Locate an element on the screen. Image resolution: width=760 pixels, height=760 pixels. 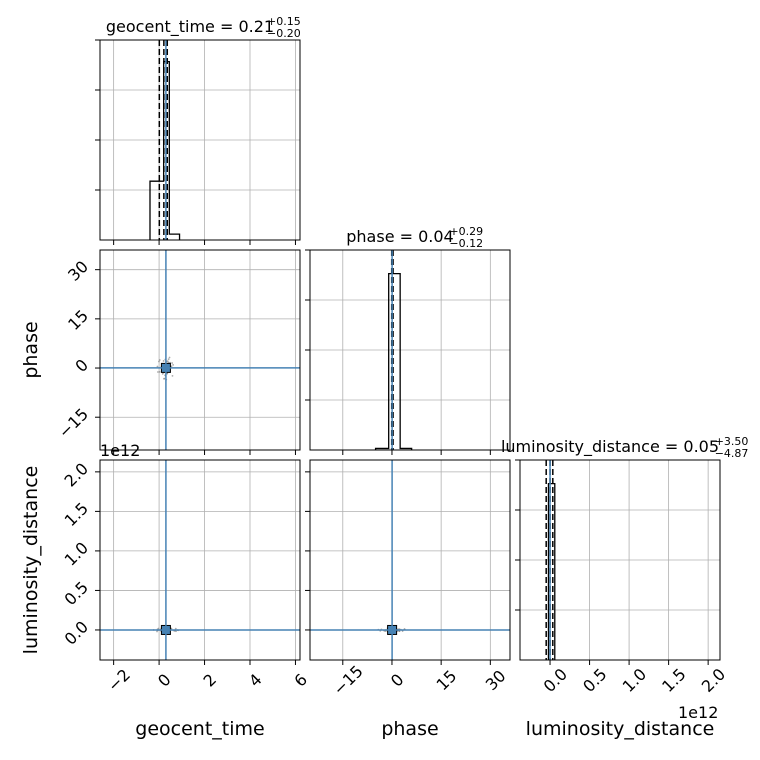
x-axis-label-phase: phase is located at coordinates (409, 729).